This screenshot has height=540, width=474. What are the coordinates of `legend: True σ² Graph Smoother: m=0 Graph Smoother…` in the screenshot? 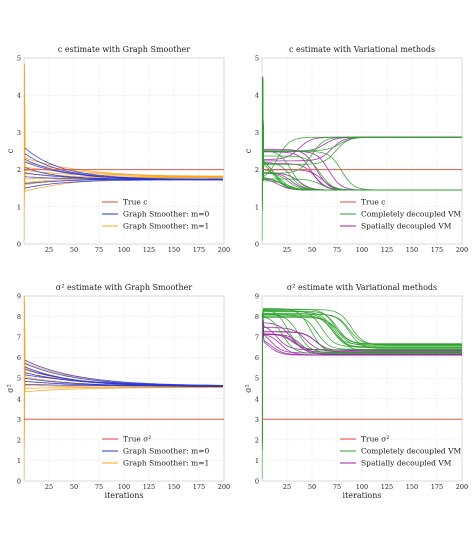 It's located at (156, 451).